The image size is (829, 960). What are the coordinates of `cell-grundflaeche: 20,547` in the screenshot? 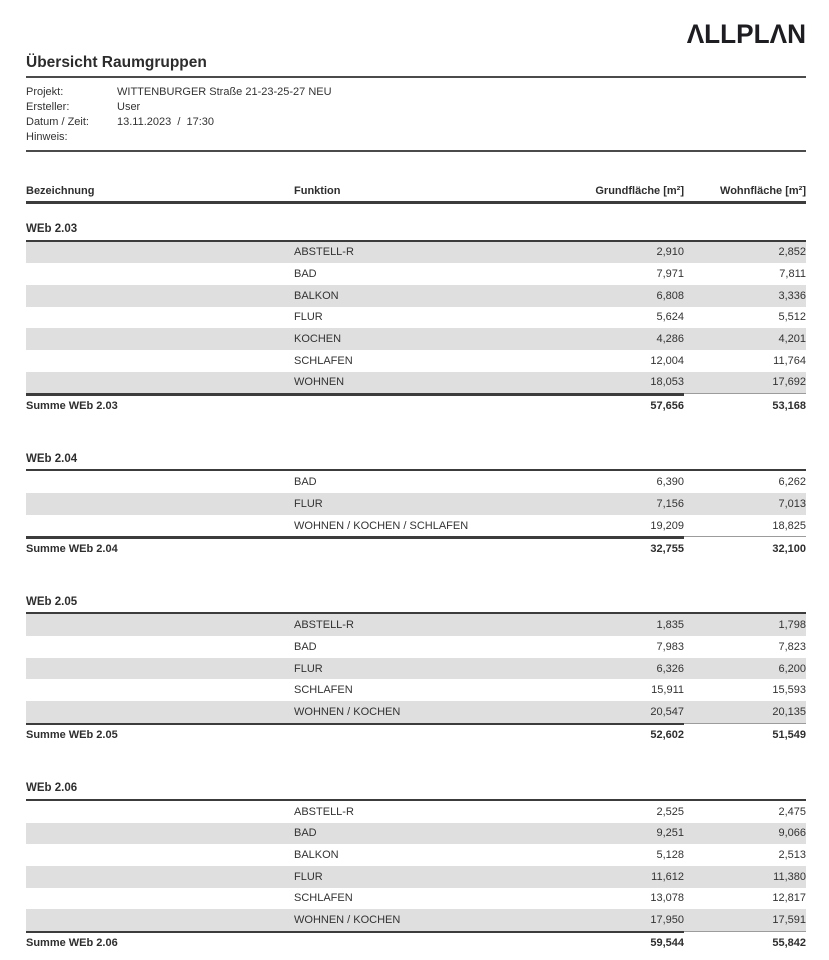 It's located at (667, 711).